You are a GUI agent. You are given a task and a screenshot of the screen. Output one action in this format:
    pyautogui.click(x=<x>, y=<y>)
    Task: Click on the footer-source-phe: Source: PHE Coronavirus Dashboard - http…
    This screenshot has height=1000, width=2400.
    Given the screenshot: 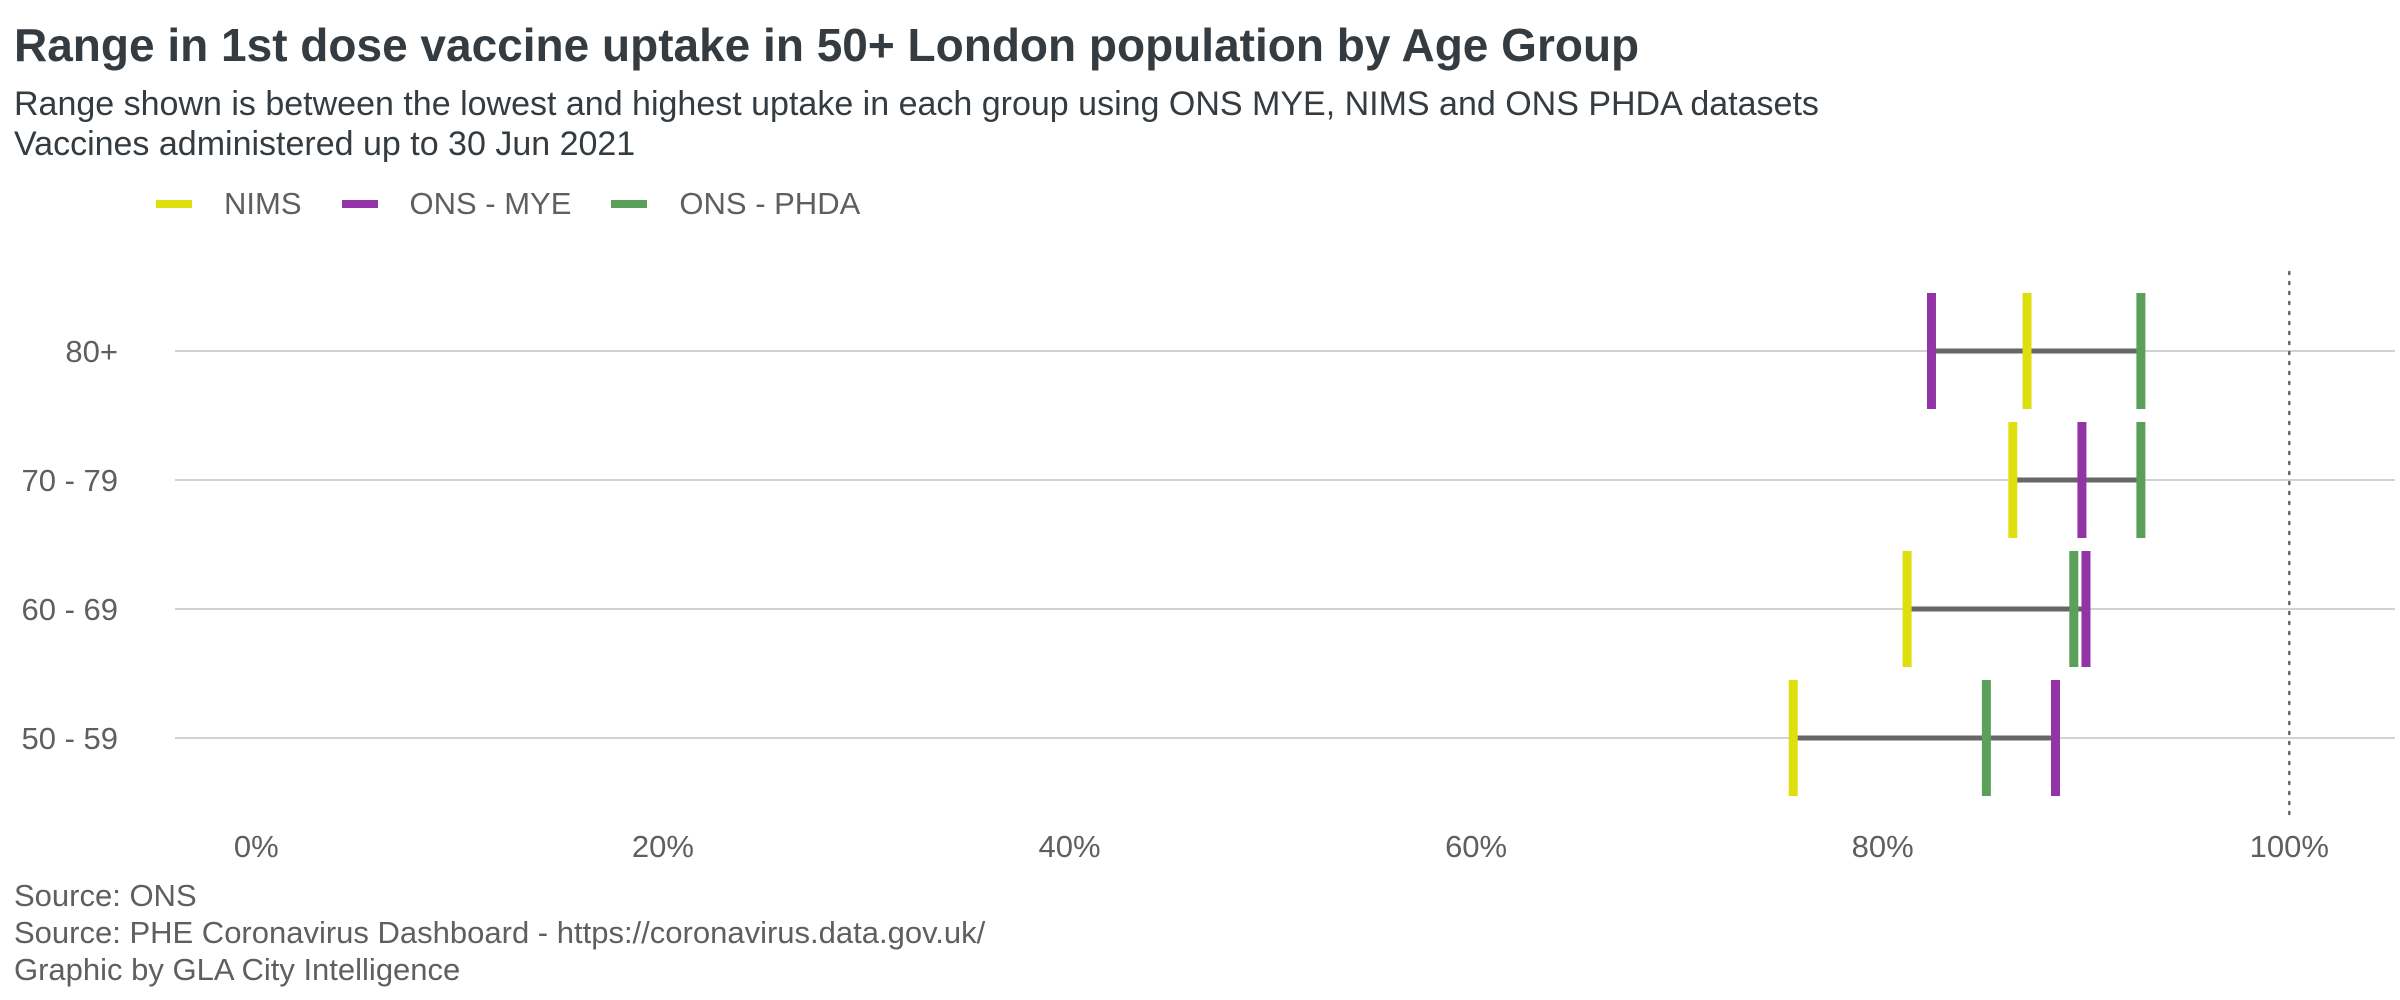 What is the action you would take?
    pyautogui.click(x=500, y=932)
    